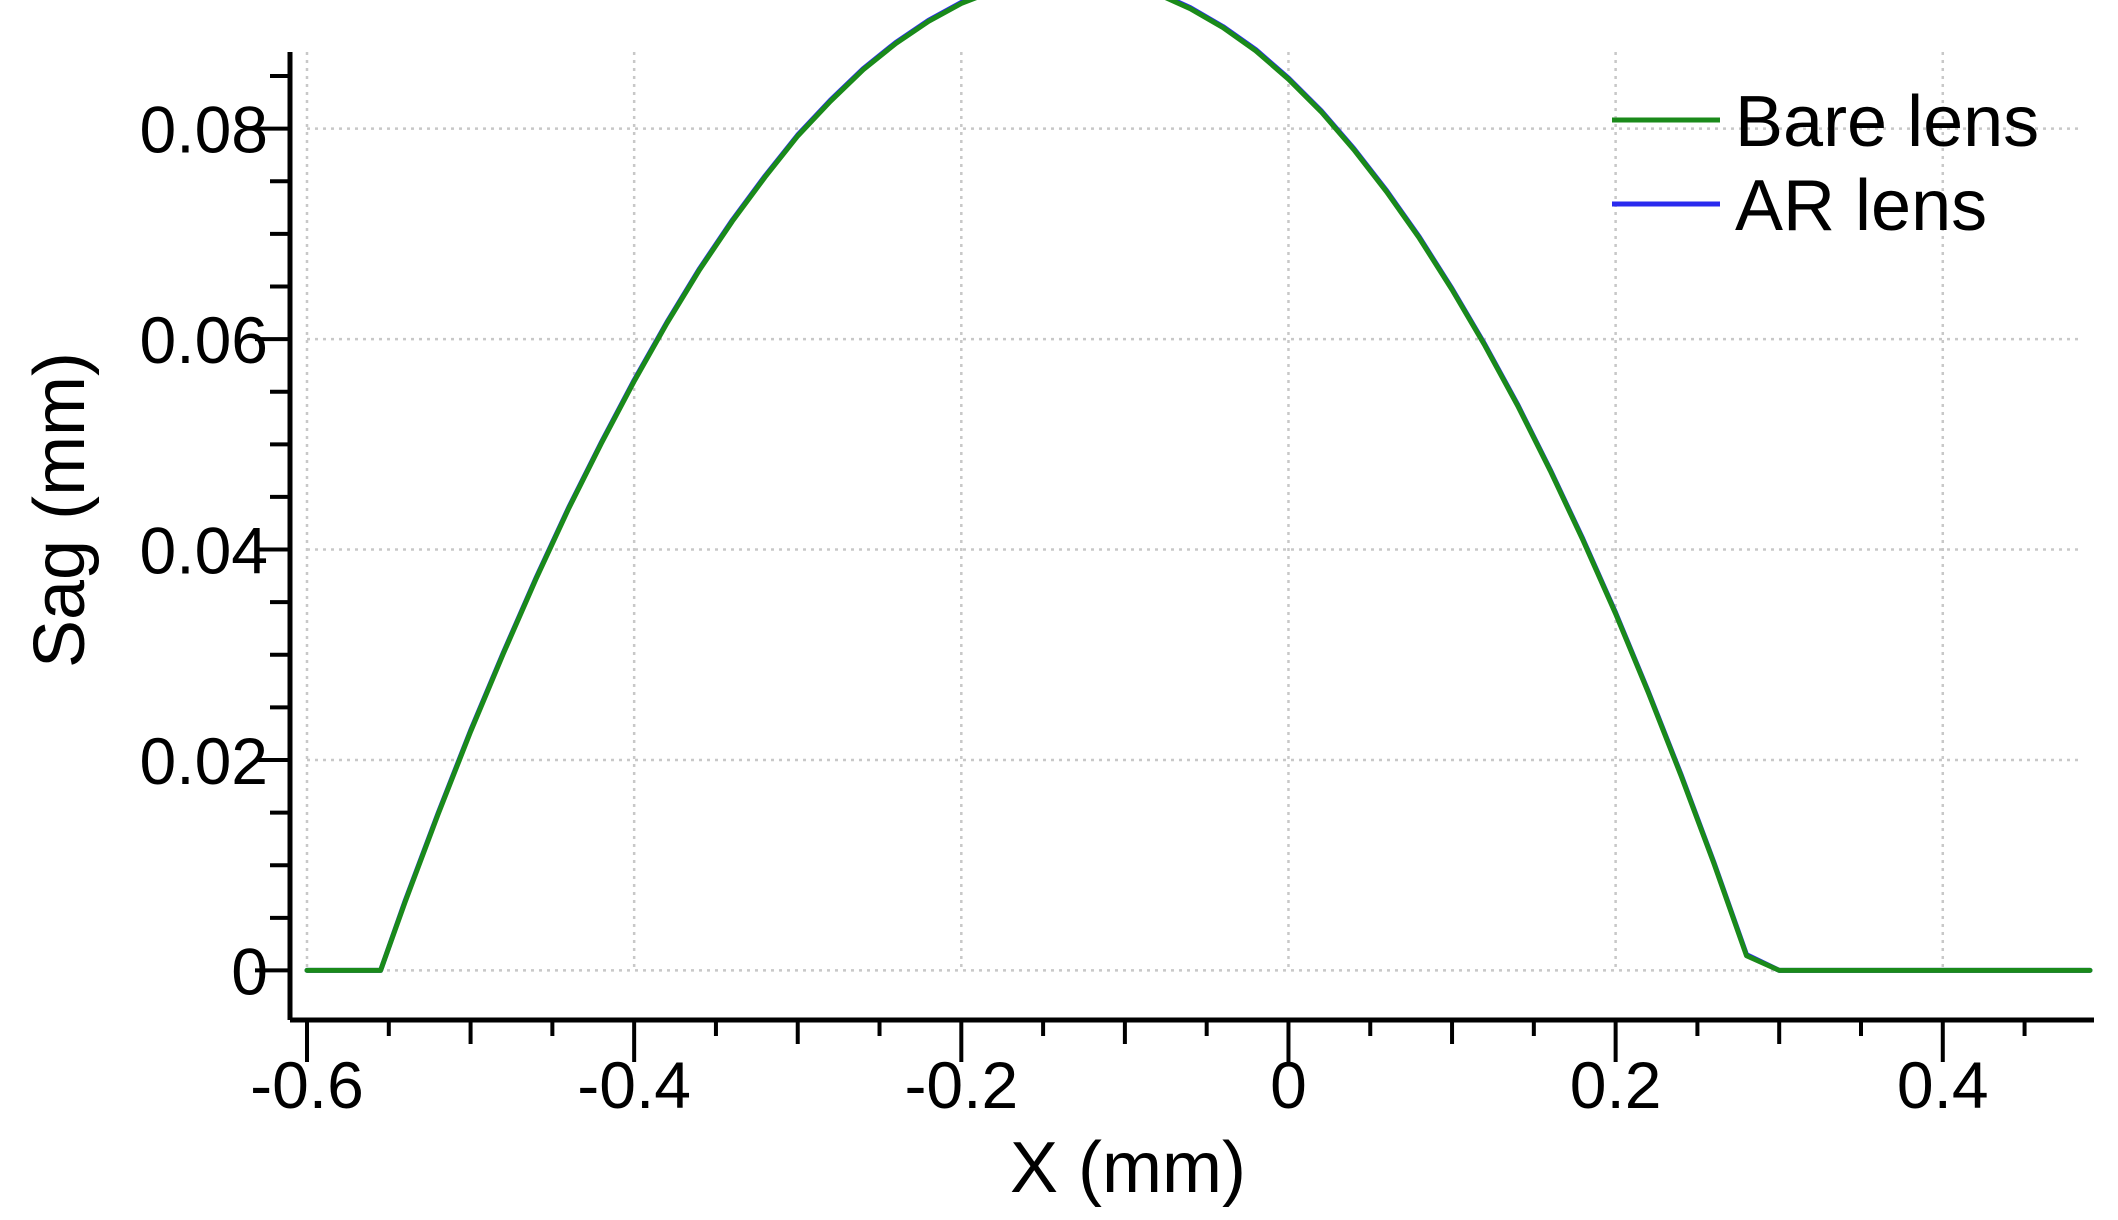 The width and height of the screenshot is (2118, 1220). What do you see at coordinates (204, 761) in the screenshot?
I see `y-tick-label: 0.02` at bounding box center [204, 761].